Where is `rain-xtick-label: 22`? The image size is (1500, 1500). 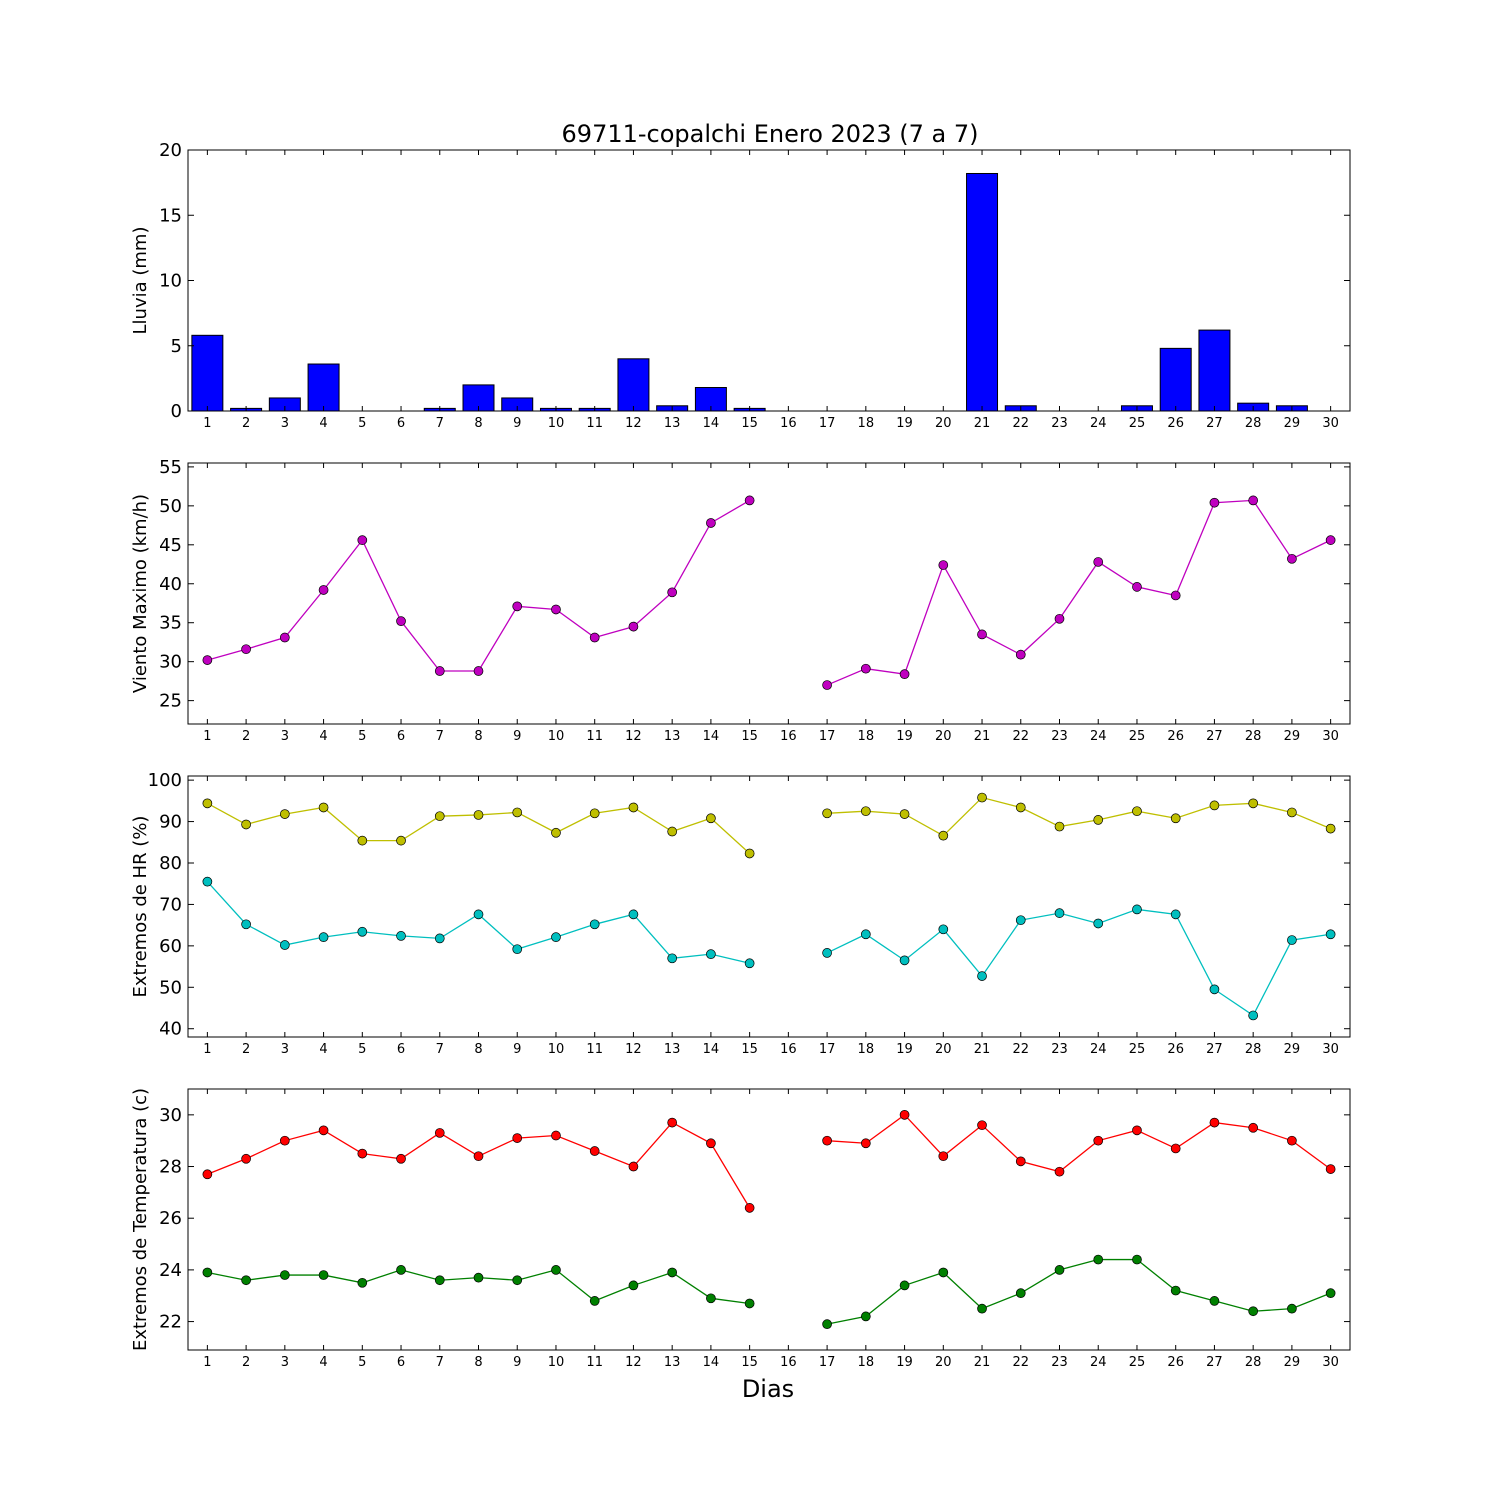 rain-xtick-label: 22 is located at coordinates (1020, 423).